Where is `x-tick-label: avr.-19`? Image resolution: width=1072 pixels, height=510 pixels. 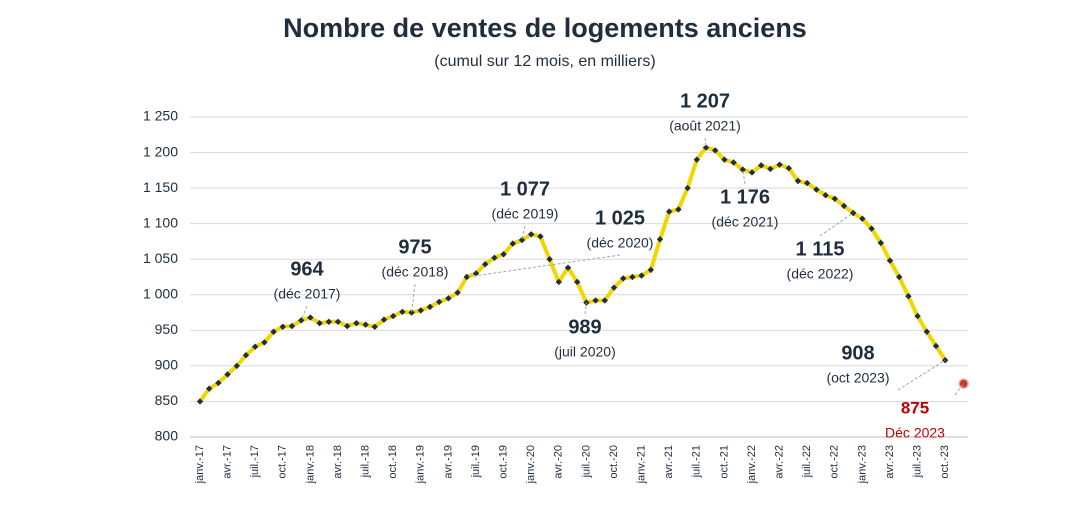 x-tick-label: avr.-19 is located at coordinates (448, 462).